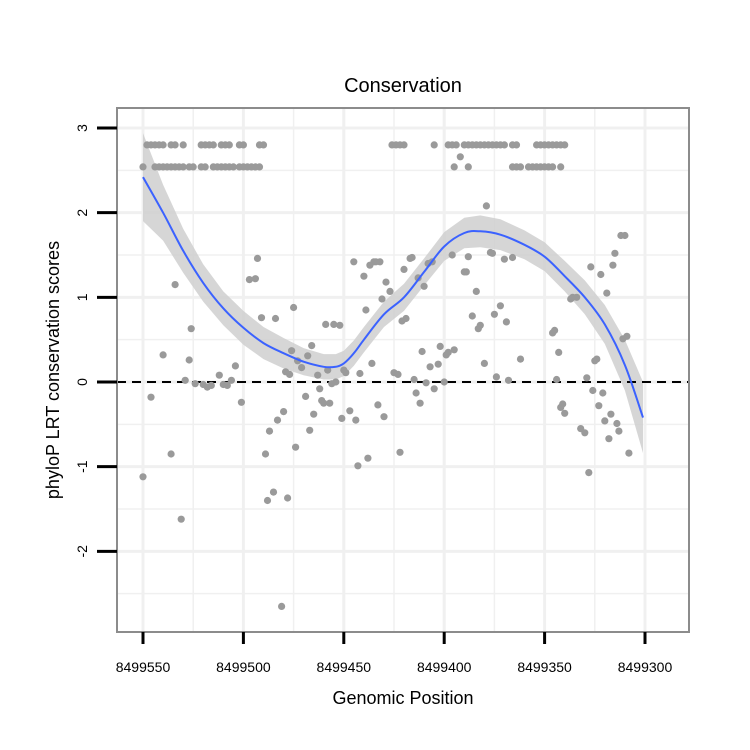 This screenshot has height=750, width=750. Describe the element at coordinates (344, 667) in the screenshot. I see `x-tick-label: 8499450` at that location.